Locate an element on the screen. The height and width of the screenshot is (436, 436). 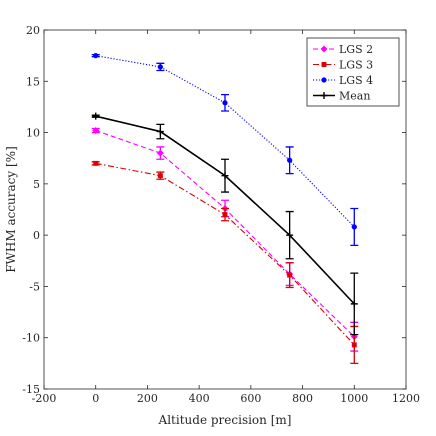
y-tick-label: 0 is located at coordinates (36, 235).